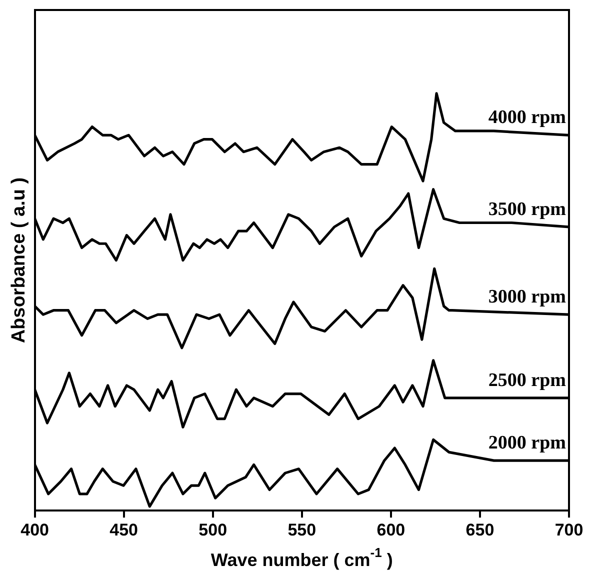 The height and width of the screenshot is (574, 593). What do you see at coordinates (19, 260) in the screenshot?
I see `y-axis-title: Absorbance ( a.u )` at bounding box center [19, 260].